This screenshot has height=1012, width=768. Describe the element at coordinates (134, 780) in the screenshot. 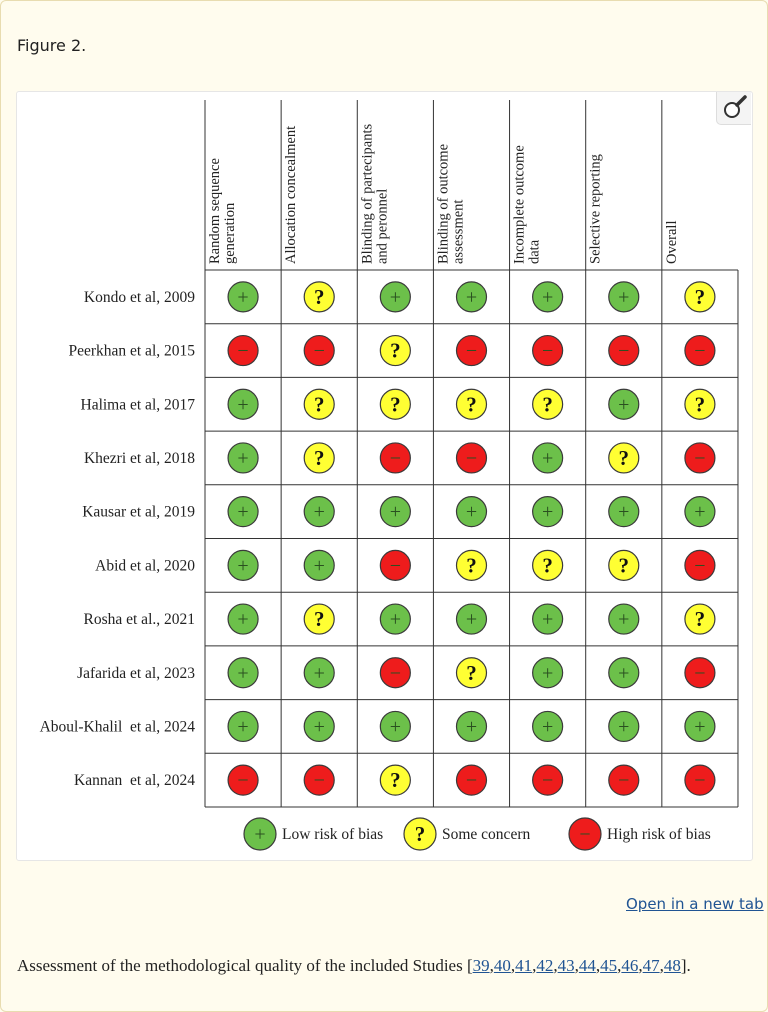

I see `row-label: Kannan et al, 2024` at that location.